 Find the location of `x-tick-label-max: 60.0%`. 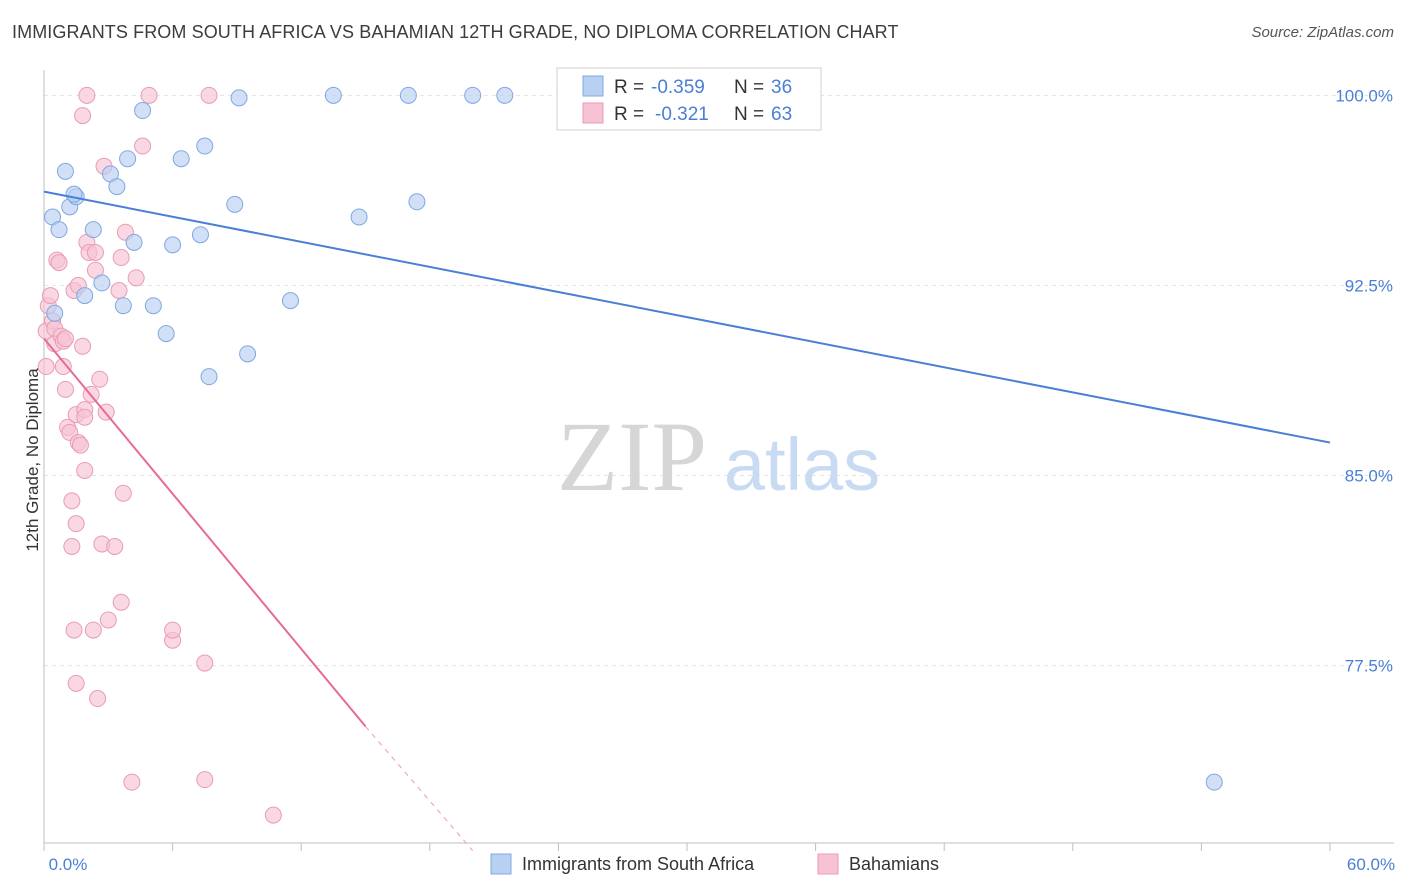

x-tick-label-max: 60.0% is located at coordinates (1371, 864).